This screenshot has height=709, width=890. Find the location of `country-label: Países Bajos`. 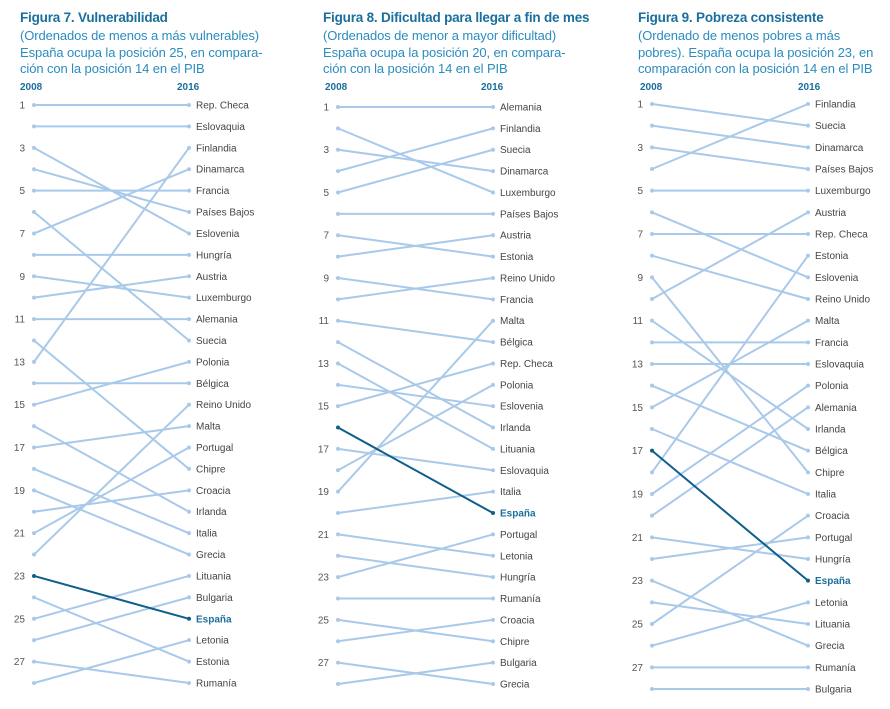

country-label: Países Bajos is located at coordinates (529, 214).